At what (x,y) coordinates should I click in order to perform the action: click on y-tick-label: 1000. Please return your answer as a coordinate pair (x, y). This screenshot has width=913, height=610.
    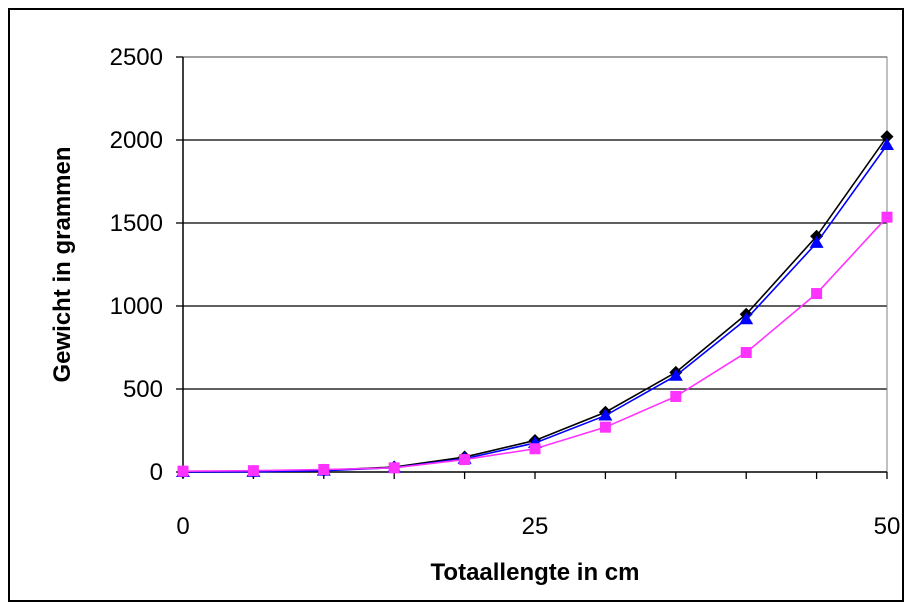
    Looking at the image, I should click on (136, 306).